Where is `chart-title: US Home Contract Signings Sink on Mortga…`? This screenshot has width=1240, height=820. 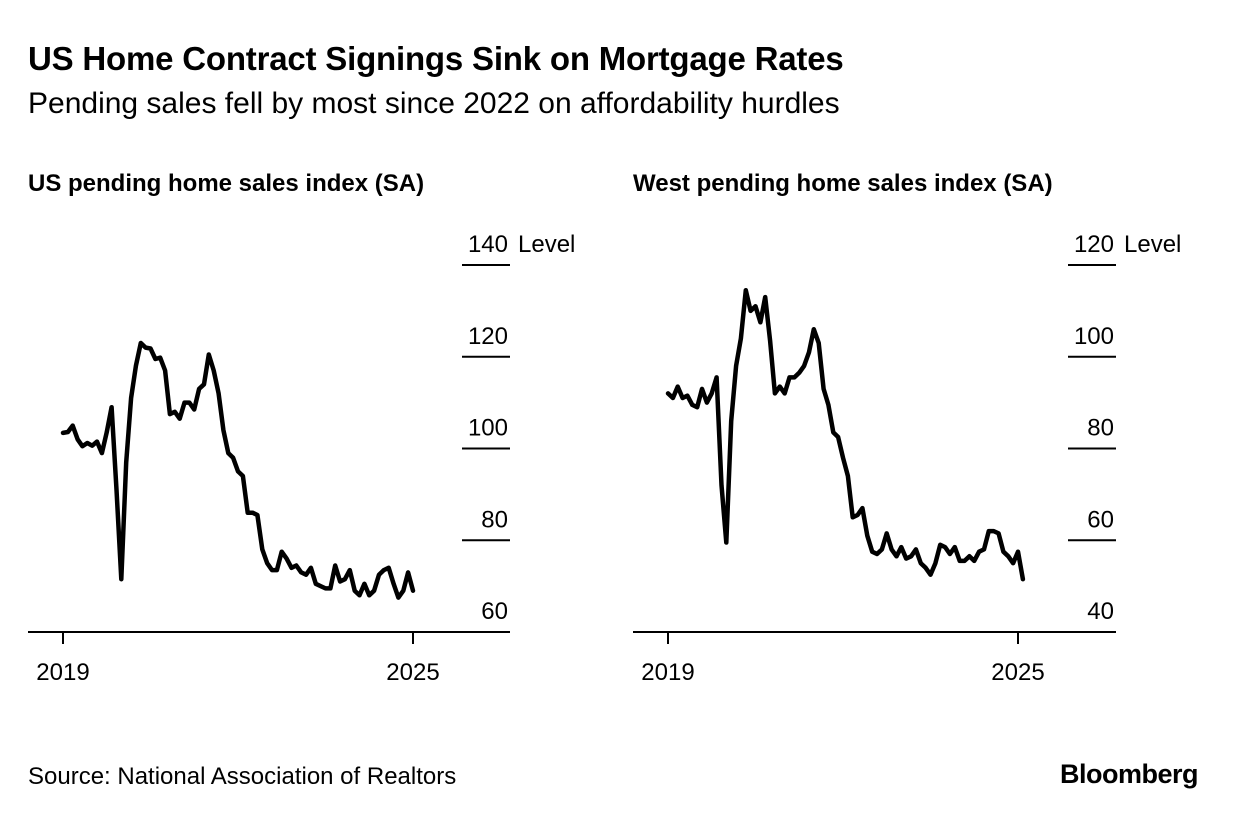
chart-title: US Home Contract Signings Sink on Mortga… is located at coordinates (436, 58).